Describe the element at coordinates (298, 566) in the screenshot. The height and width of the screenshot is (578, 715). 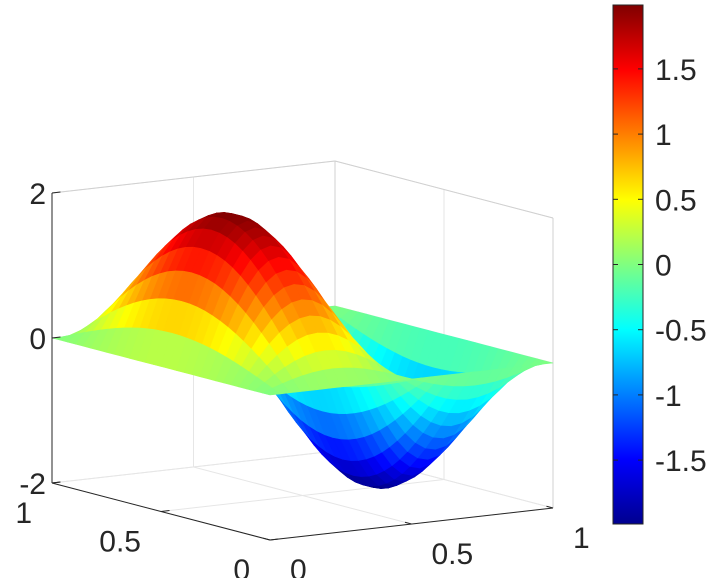
I see `x-tick-label: 0` at that location.